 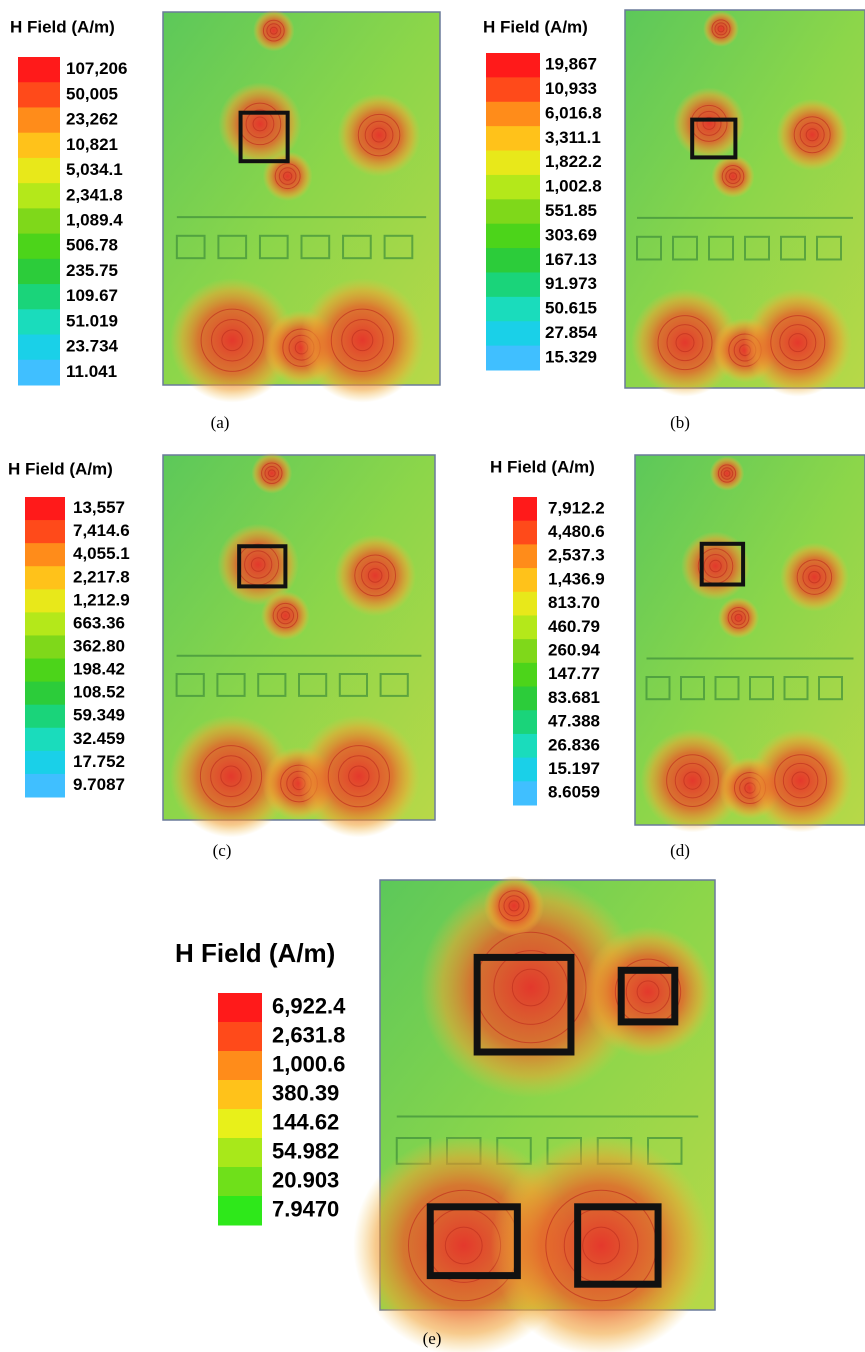 What do you see at coordinates (99, 715) in the screenshot?
I see `legend-label: 59.349` at bounding box center [99, 715].